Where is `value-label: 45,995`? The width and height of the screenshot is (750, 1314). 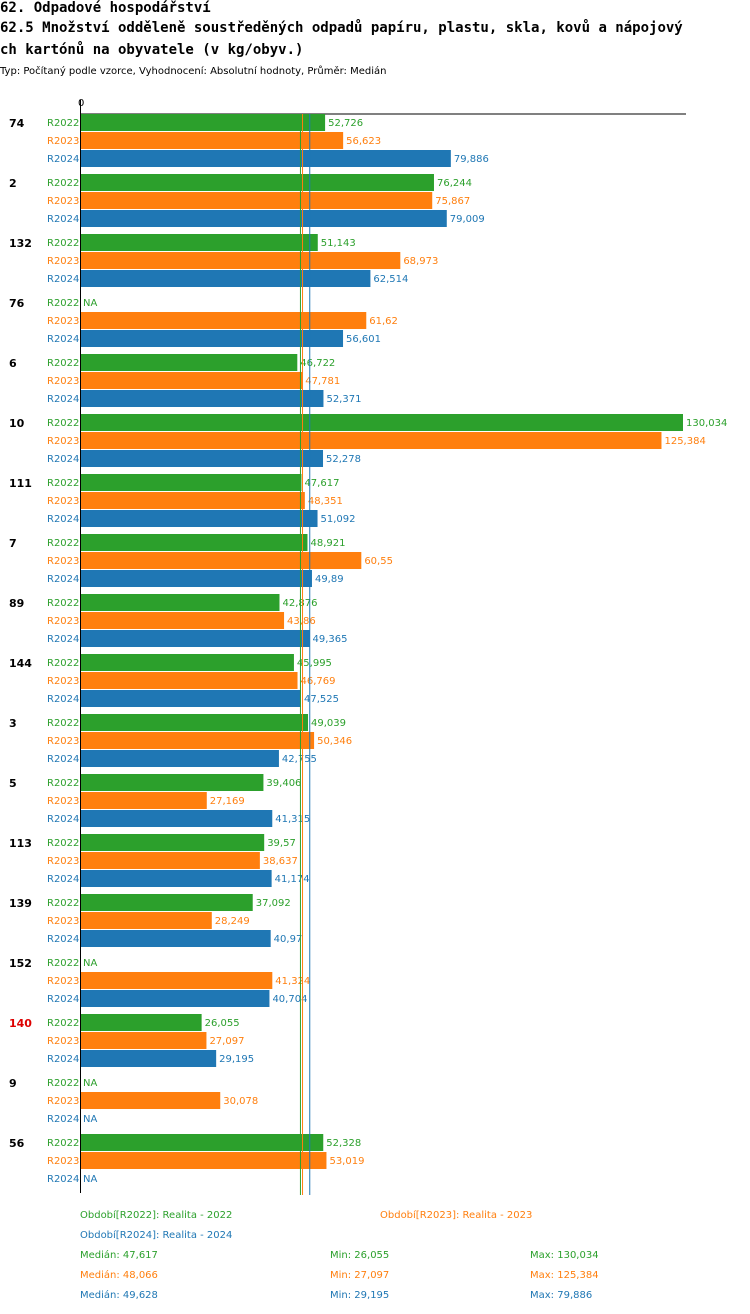
value-label: 45,995 is located at coordinates (314, 663).